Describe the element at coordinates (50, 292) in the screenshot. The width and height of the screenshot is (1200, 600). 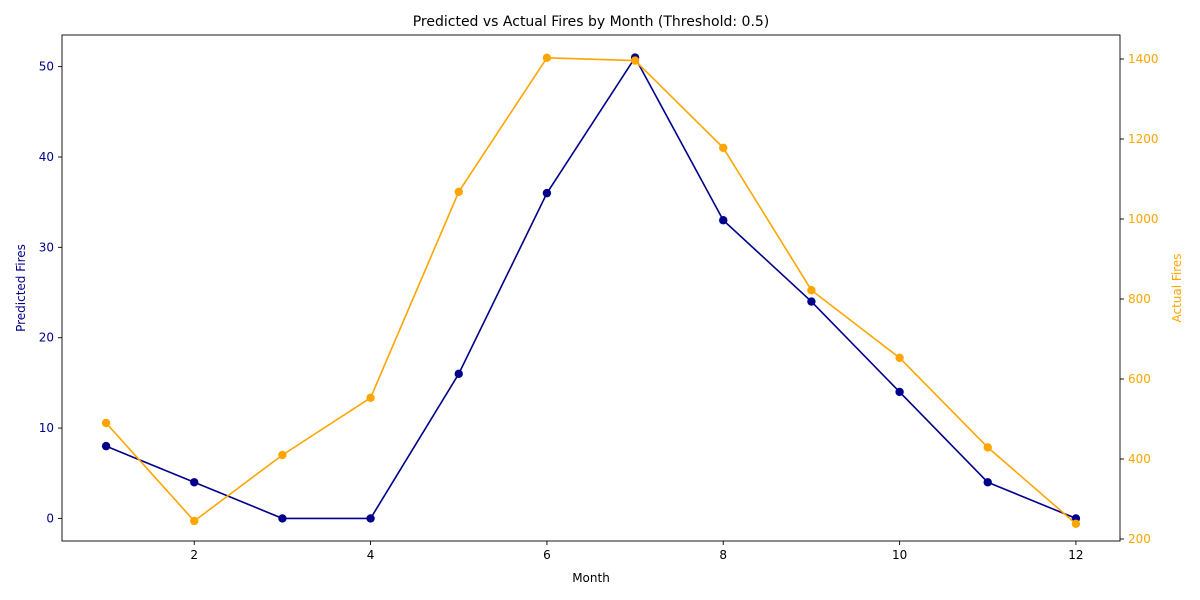
I see `left-y-axis: 0 10 20 30 40 50` at that location.